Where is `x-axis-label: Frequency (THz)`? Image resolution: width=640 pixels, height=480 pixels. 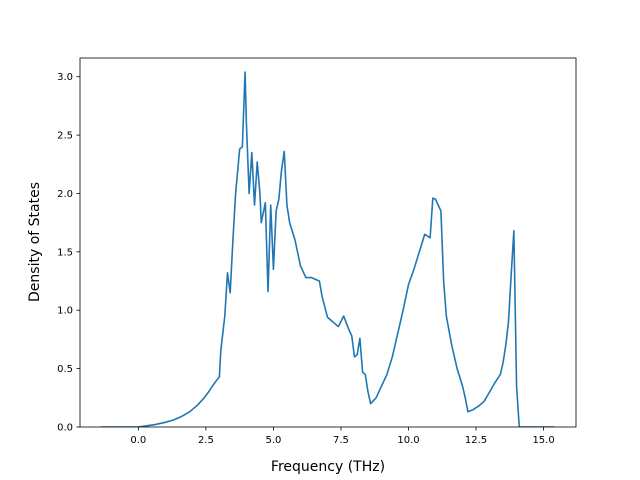
x-axis-label: Frequency (THz) is located at coordinates (328, 467).